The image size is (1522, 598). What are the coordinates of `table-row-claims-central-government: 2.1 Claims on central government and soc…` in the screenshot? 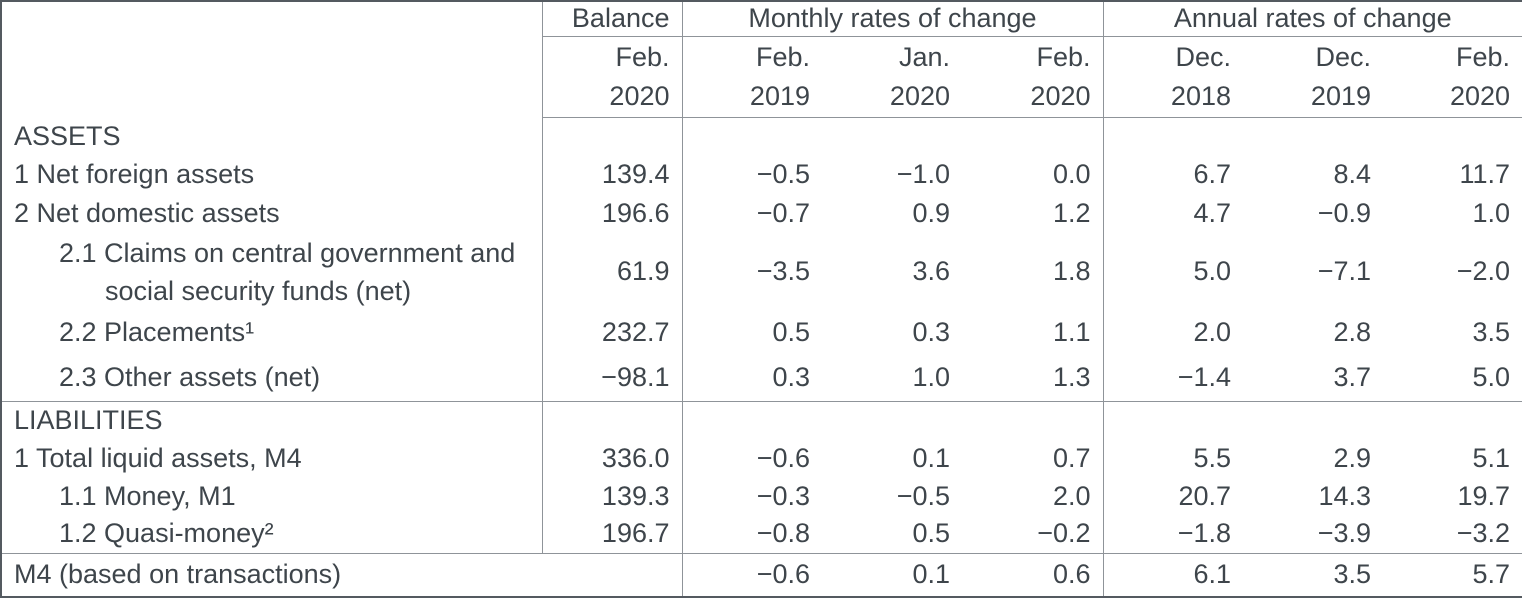 It's located at (761, 271).